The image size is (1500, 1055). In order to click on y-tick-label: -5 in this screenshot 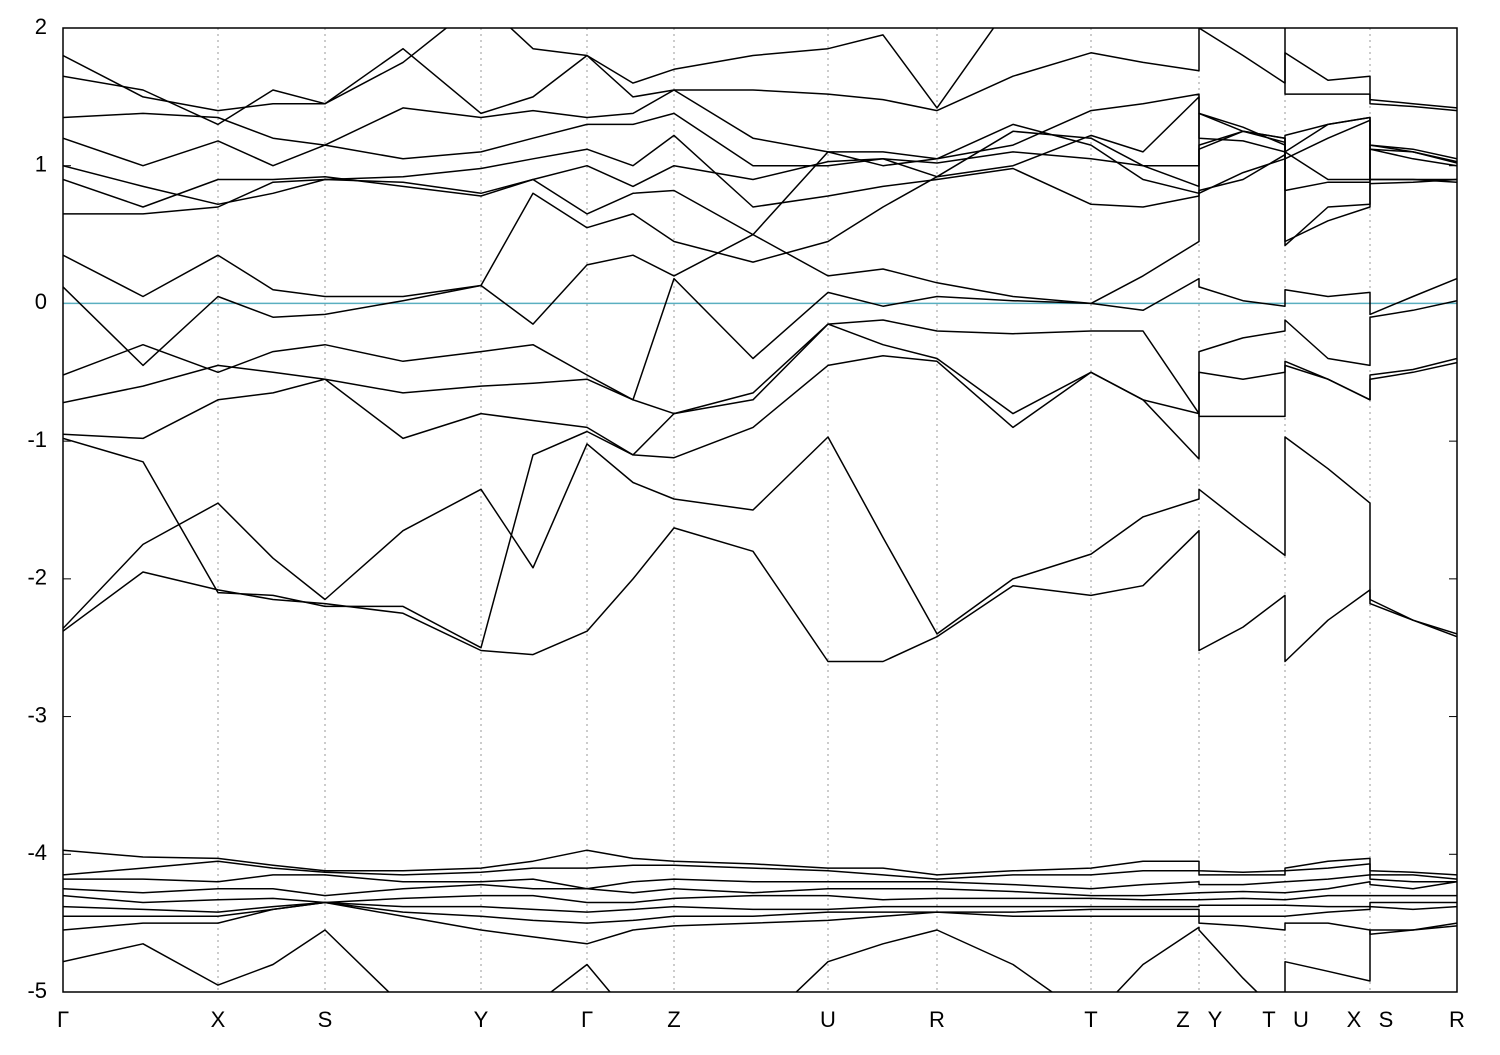, I will do `click(37, 990)`.